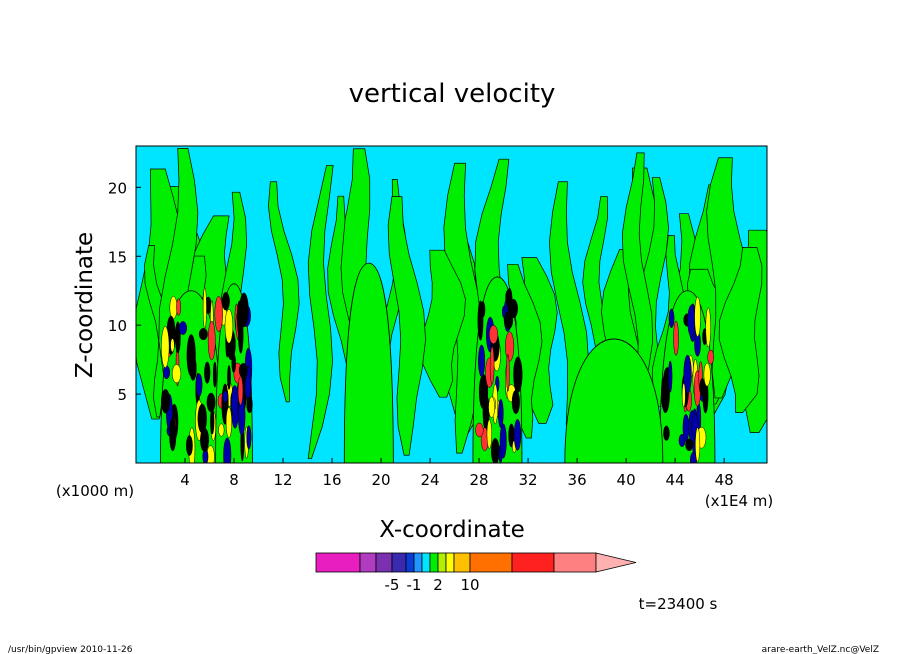  What do you see at coordinates (381, 480) in the screenshot?
I see `x-tick-label: 20` at bounding box center [381, 480].